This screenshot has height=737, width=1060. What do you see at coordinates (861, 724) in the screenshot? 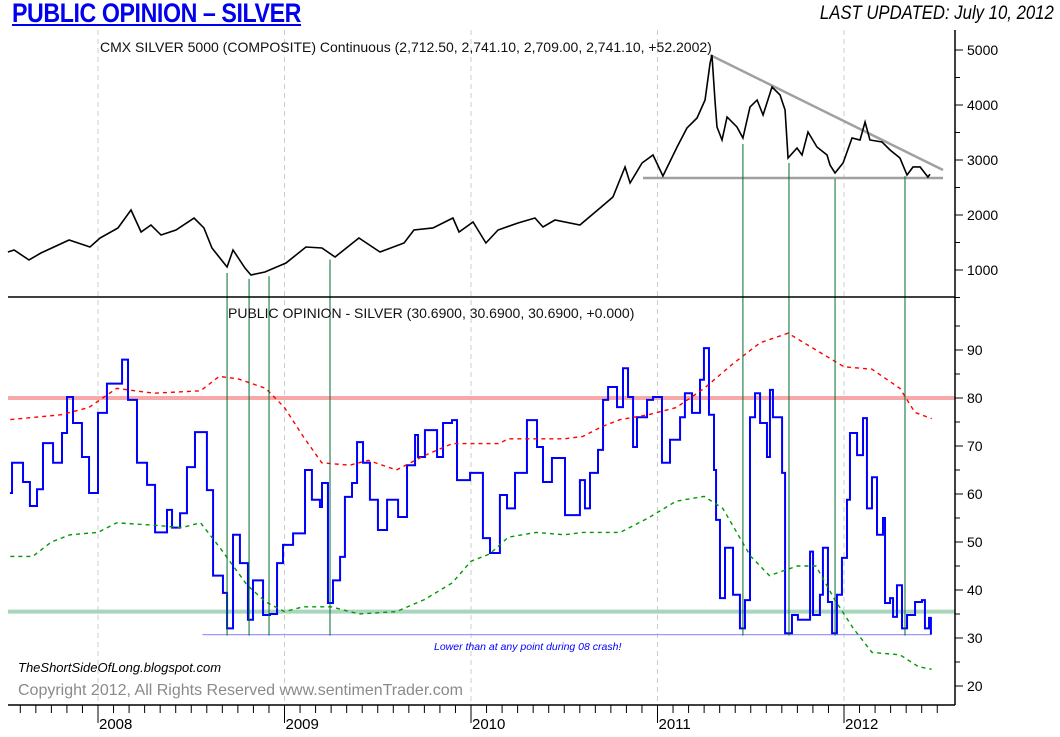
I see `year-tick-label: 2012` at bounding box center [861, 724].